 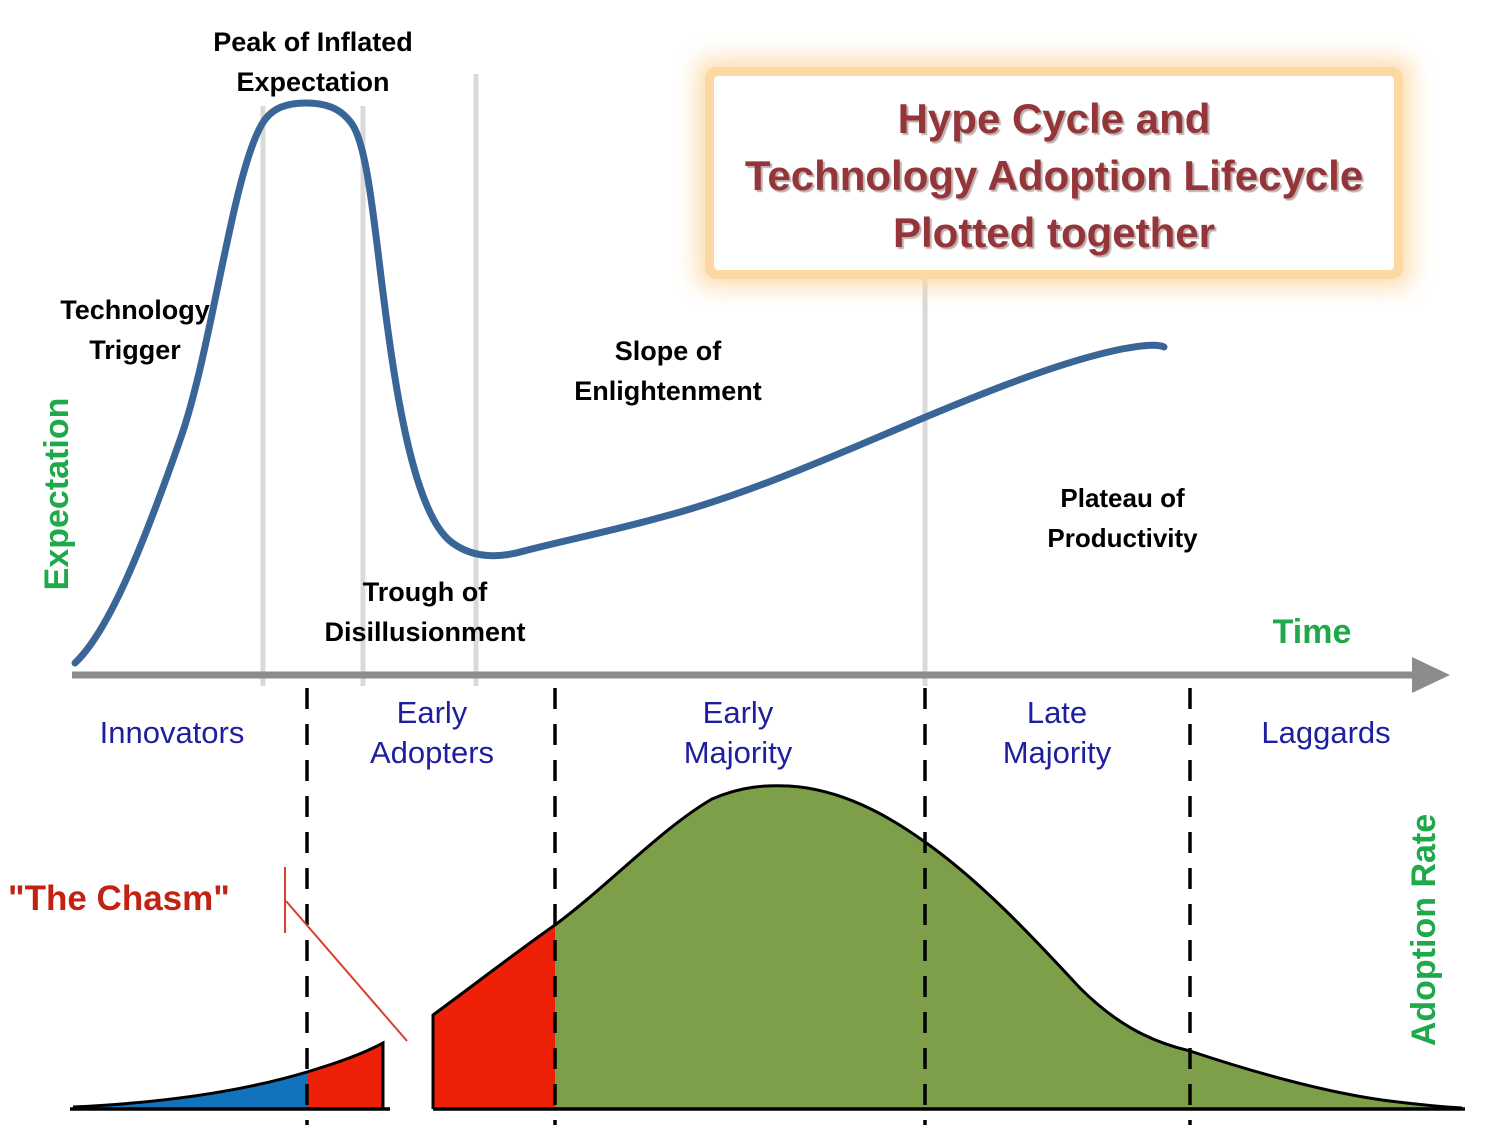 What do you see at coordinates (425, 612) in the screenshot?
I see `label-trough-of-disillusionment: Trough of Disillusionment` at bounding box center [425, 612].